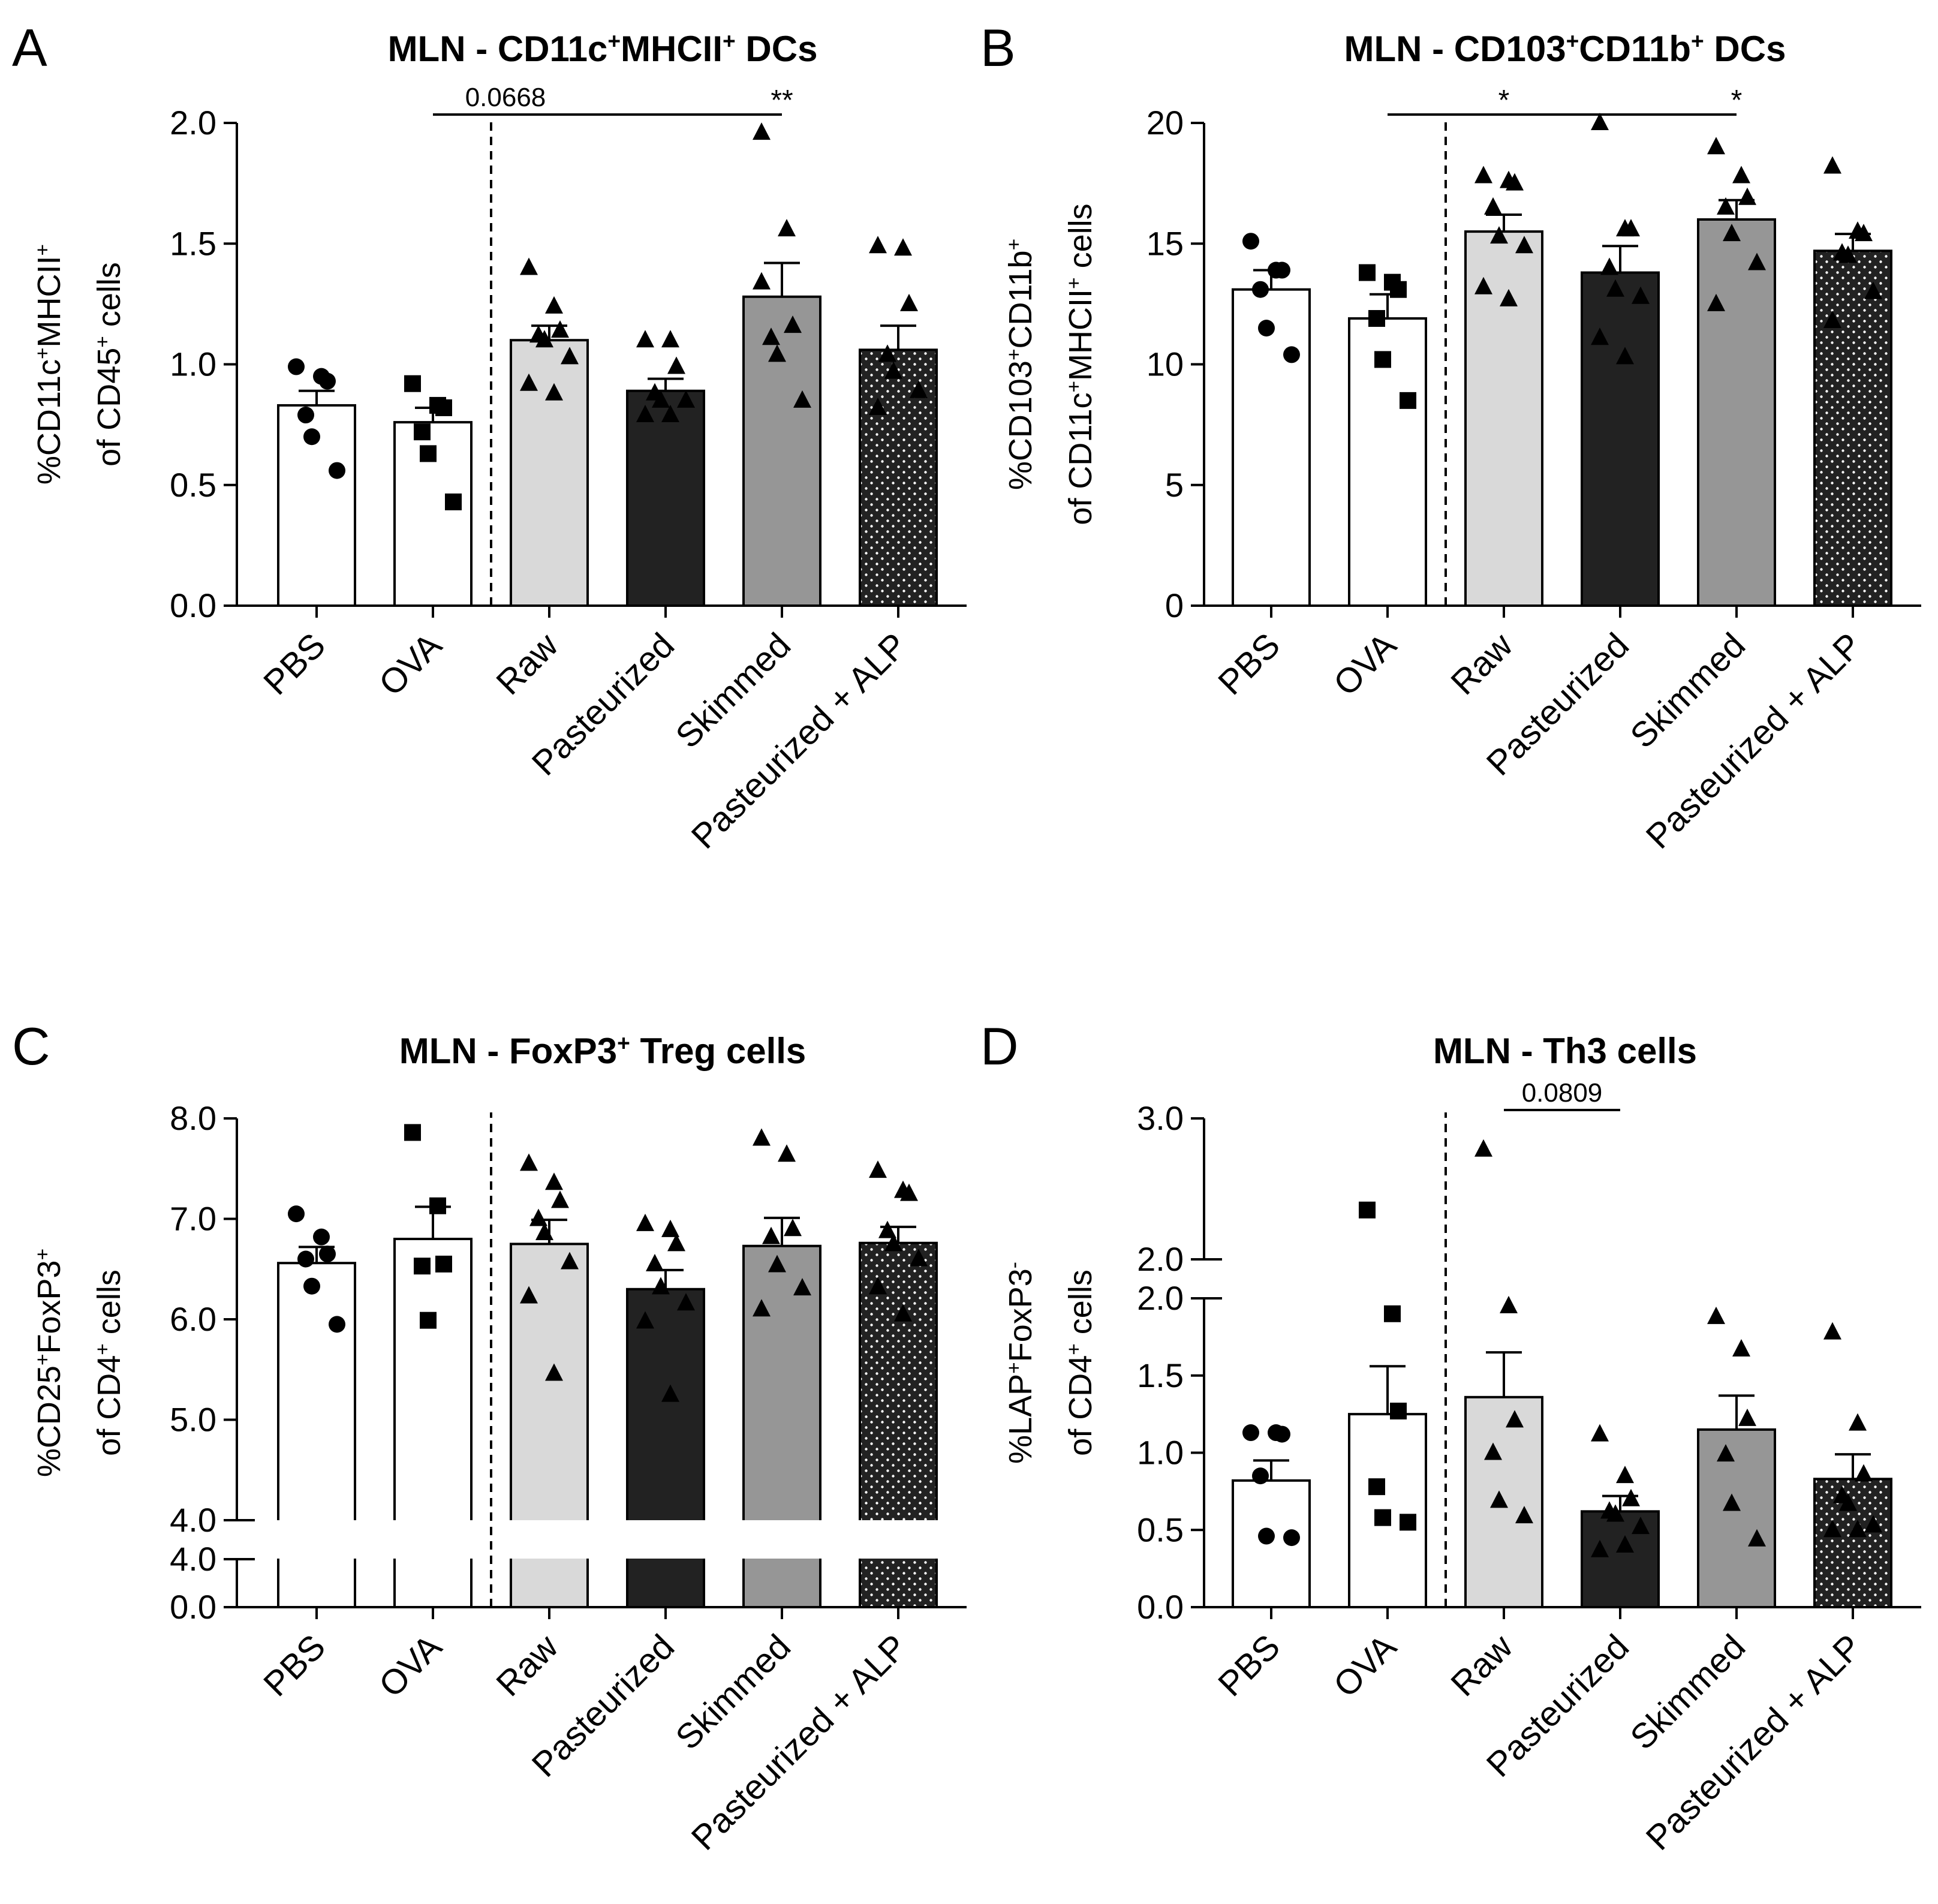 The image size is (1938, 1904). I want to click on y-axis-label: of CD11c+MHCII+ cells, so click(1081, 364).